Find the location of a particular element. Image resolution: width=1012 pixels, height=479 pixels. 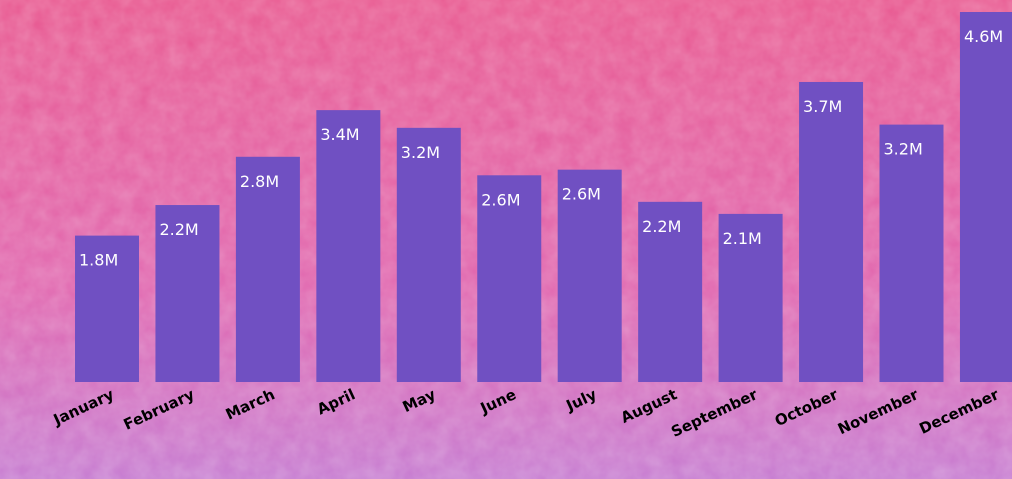

value-label: 3.7M is located at coordinates (822, 106).